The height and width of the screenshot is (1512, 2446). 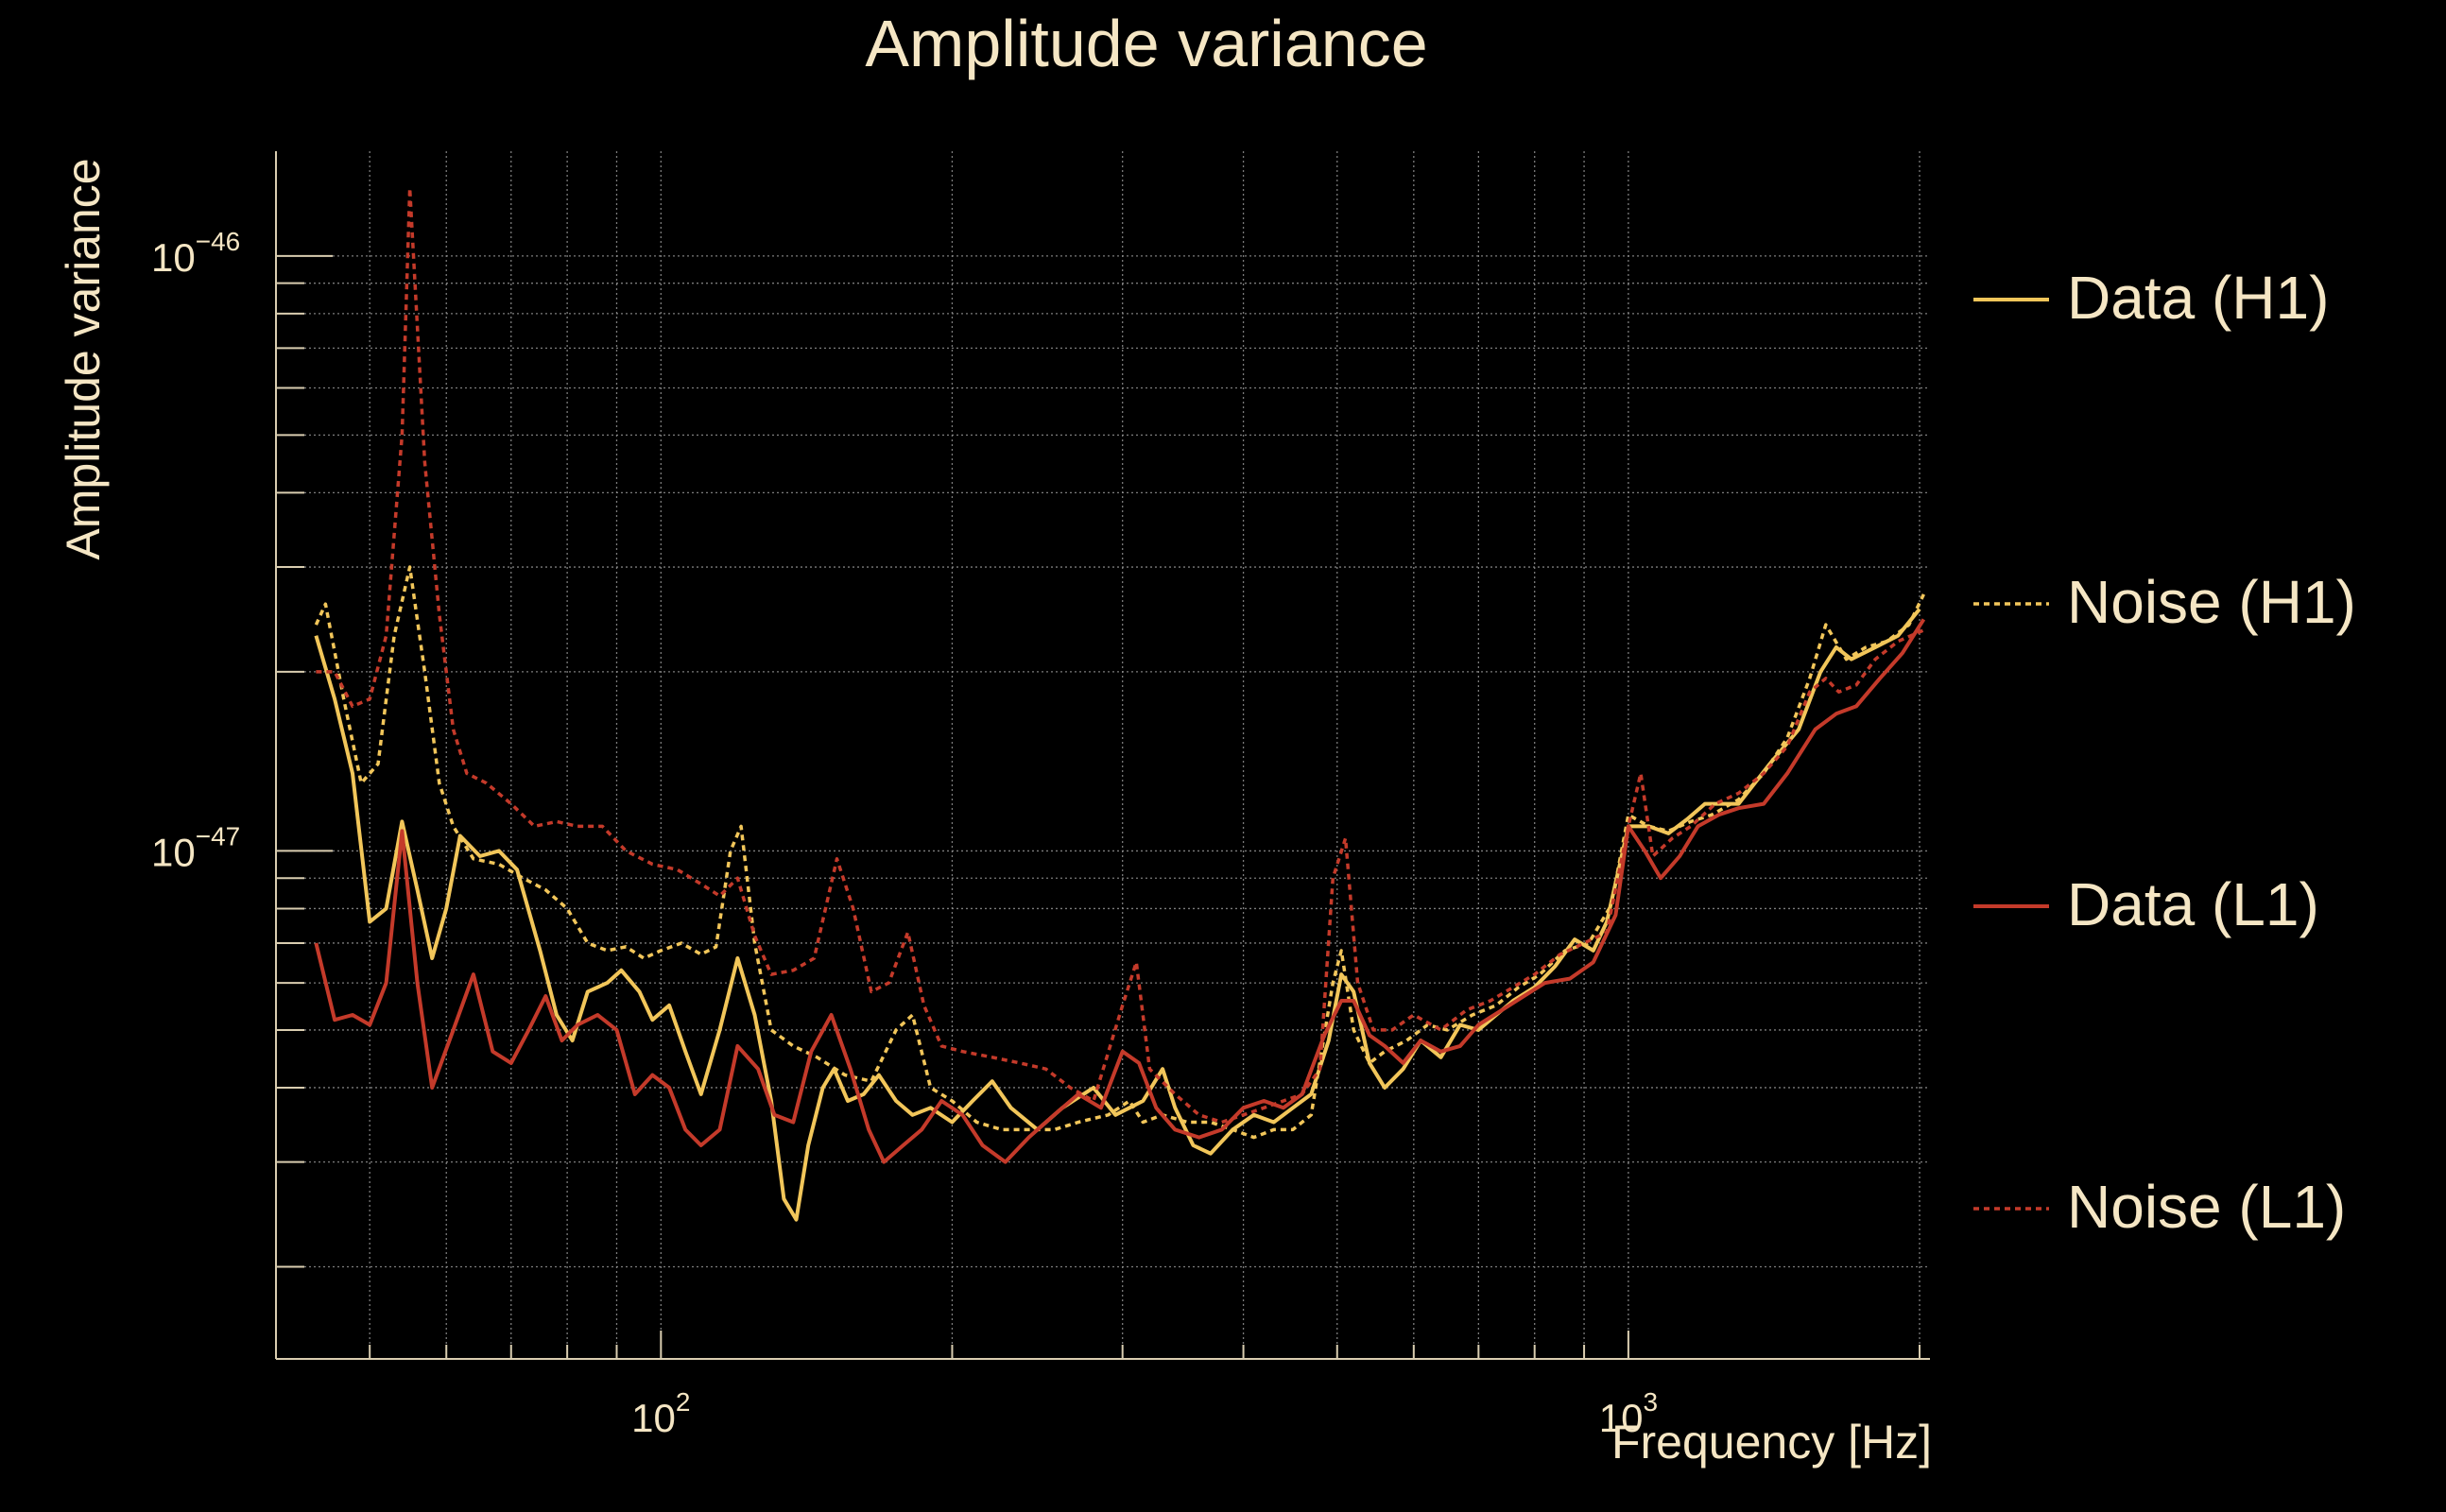 I want to click on y-tick-label: 10−47, so click(x=195, y=847).